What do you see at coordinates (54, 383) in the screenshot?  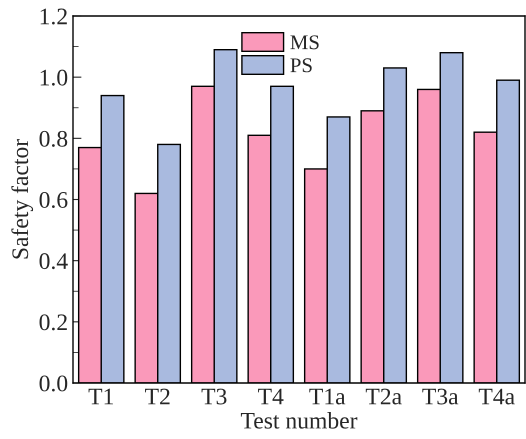 I see `y-tick-label: 0.0` at bounding box center [54, 383].